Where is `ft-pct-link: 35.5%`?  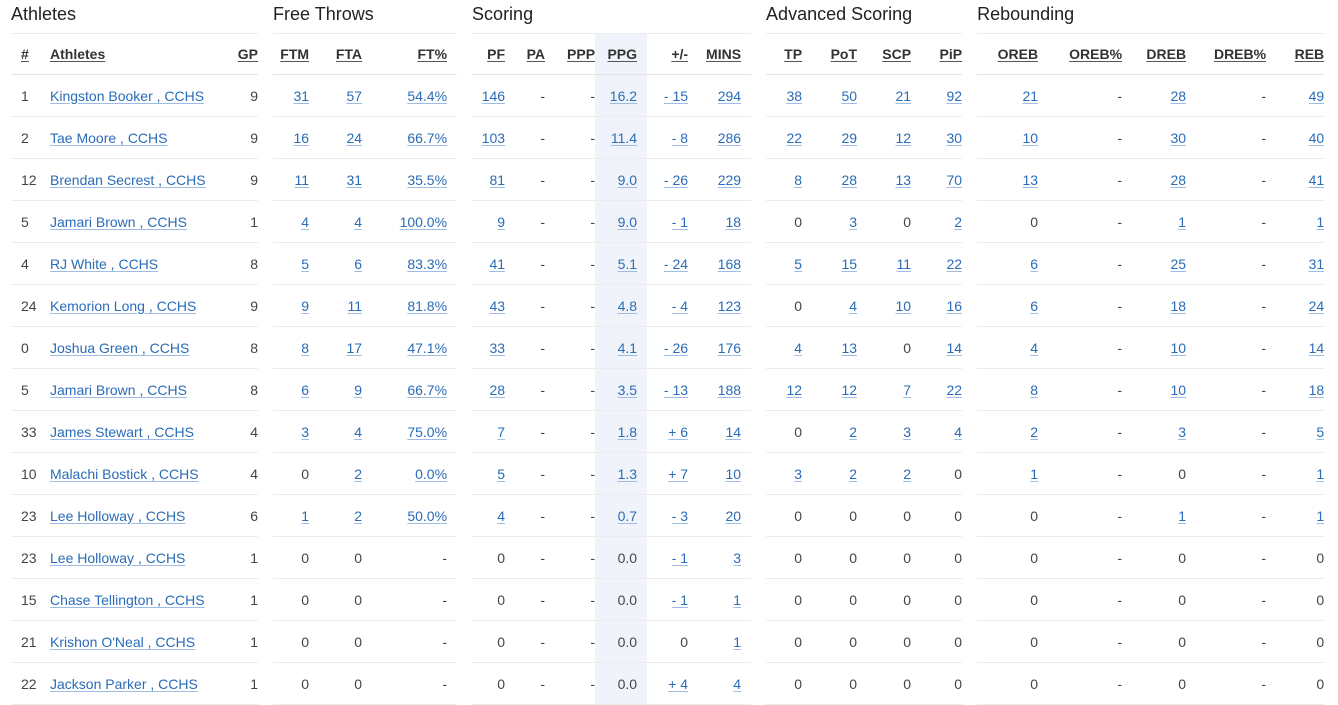
ft-pct-link: 35.5% is located at coordinates (427, 179).